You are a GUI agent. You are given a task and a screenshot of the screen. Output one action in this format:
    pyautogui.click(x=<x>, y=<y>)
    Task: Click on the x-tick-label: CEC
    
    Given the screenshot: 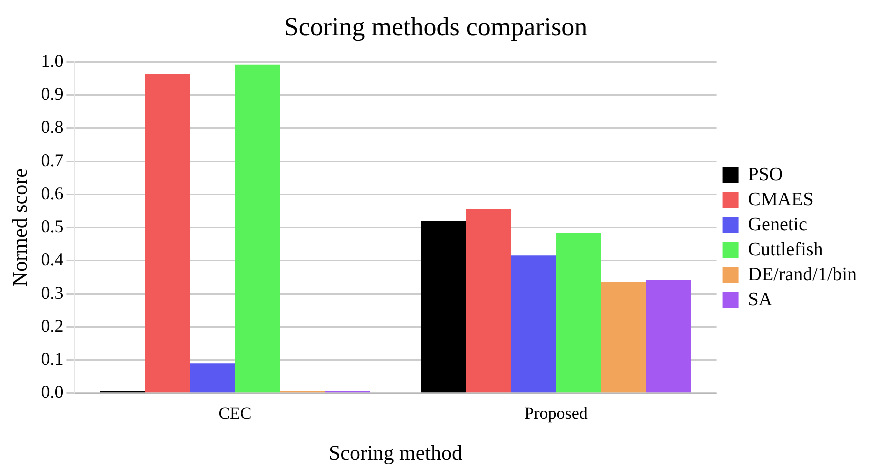 What is the action you would take?
    pyautogui.click(x=235, y=414)
    